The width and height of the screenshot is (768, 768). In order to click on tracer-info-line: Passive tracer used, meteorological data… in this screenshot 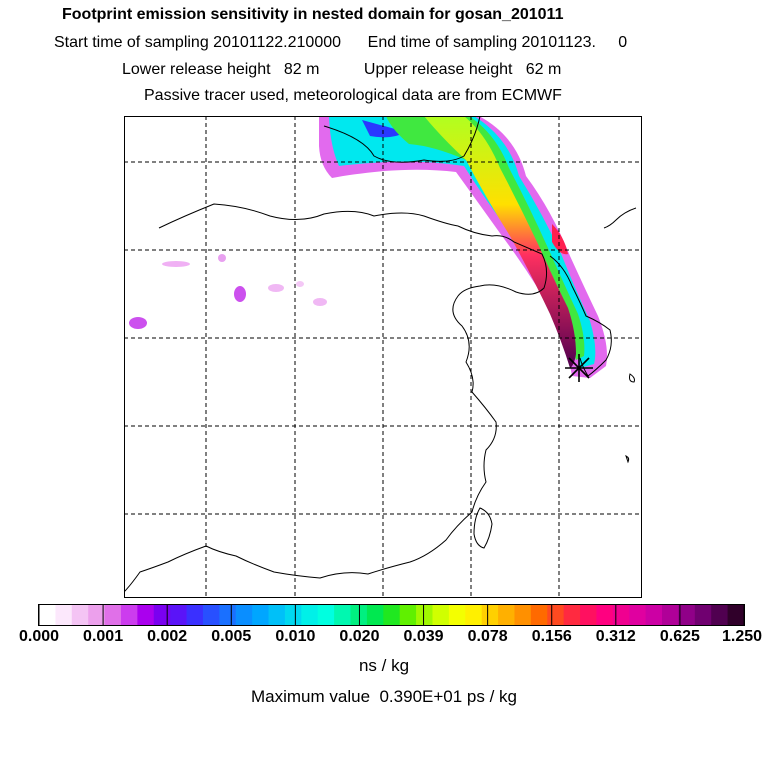, I will do `click(353, 95)`.